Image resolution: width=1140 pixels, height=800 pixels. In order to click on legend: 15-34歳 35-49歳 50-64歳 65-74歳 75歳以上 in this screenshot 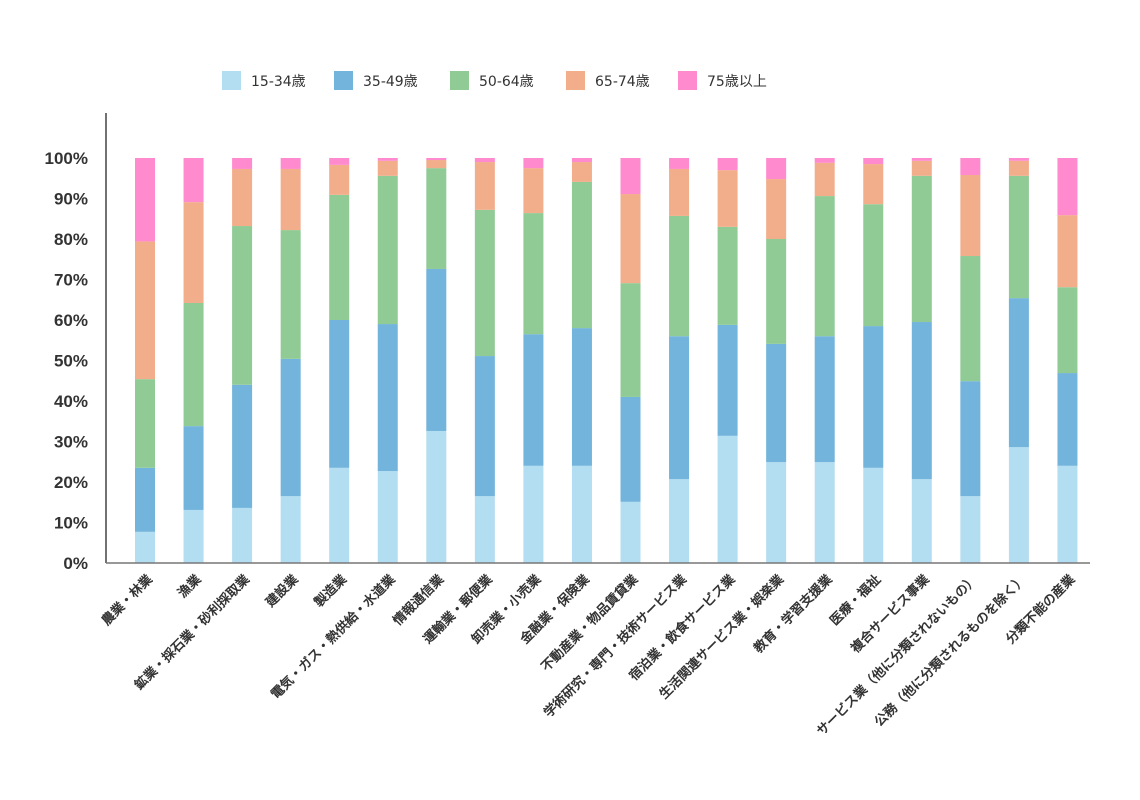, I will do `click(494, 80)`.